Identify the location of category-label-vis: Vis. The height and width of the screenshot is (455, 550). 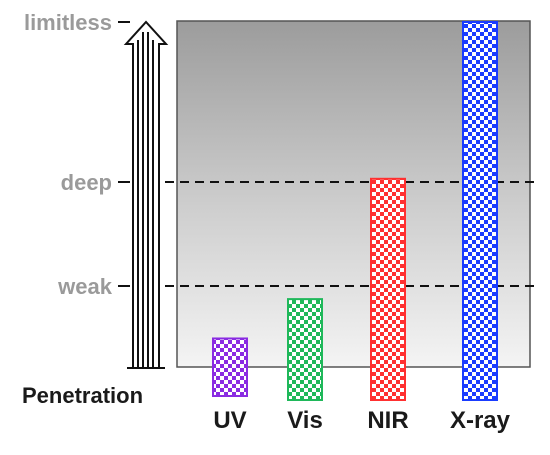
(305, 420).